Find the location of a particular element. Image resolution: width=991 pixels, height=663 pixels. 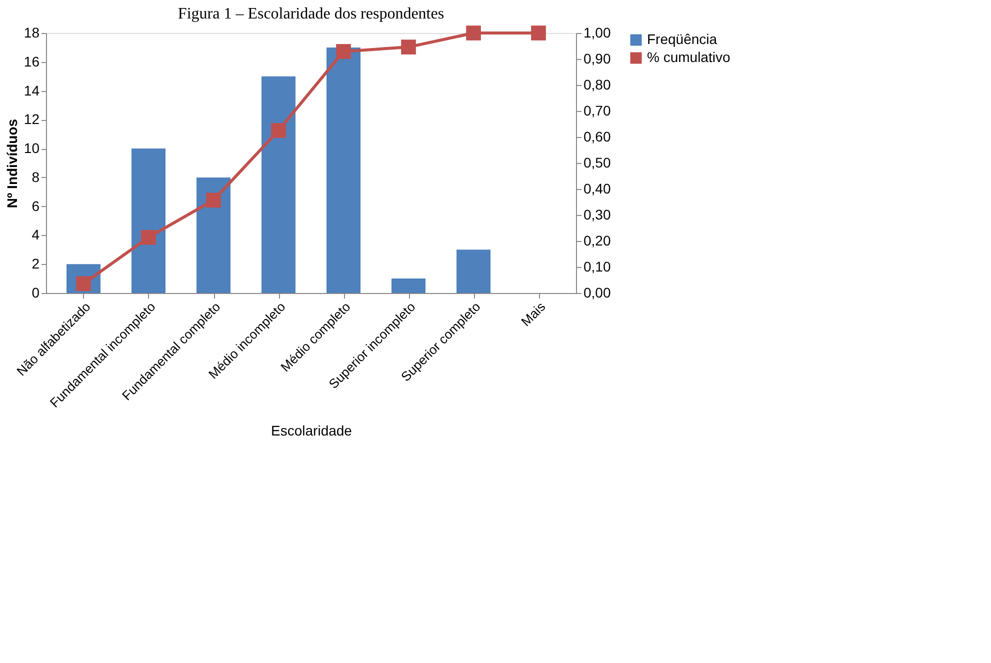

y-tick-label: 2 is located at coordinates (36, 264).